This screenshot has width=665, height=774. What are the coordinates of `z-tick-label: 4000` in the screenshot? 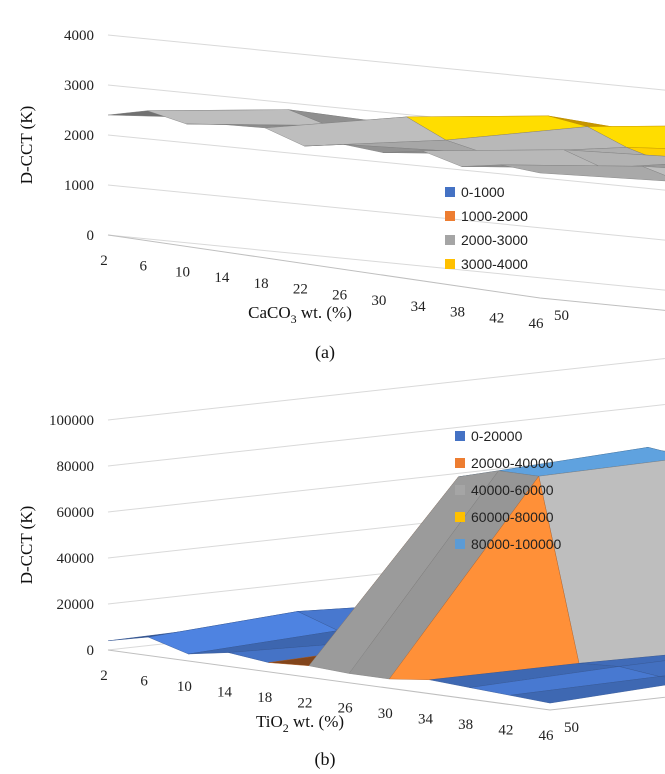 It's located at (79, 36).